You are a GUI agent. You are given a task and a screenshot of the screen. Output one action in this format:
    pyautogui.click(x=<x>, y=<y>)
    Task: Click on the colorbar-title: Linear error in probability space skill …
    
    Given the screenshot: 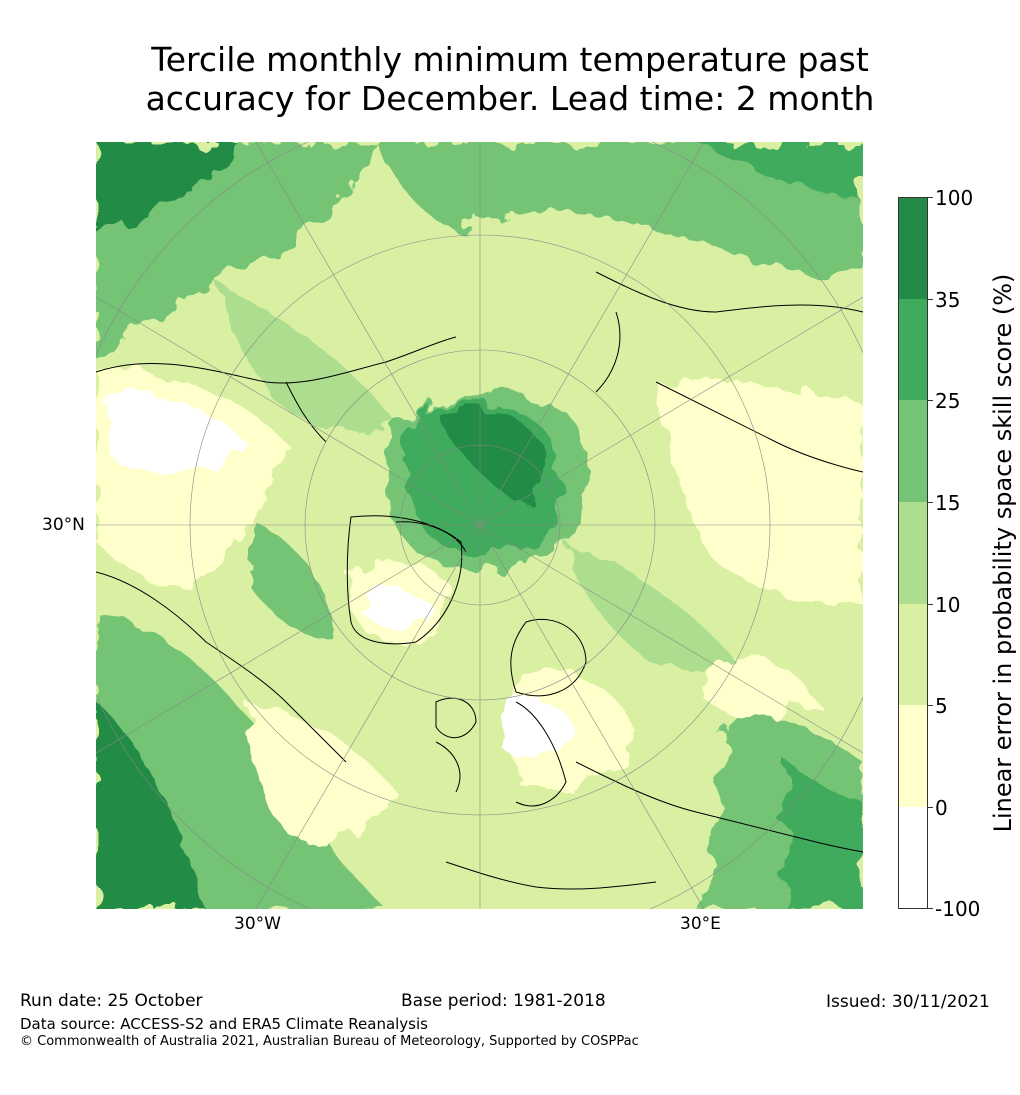 What is the action you would take?
    pyautogui.click(x=1003, y=553)
    